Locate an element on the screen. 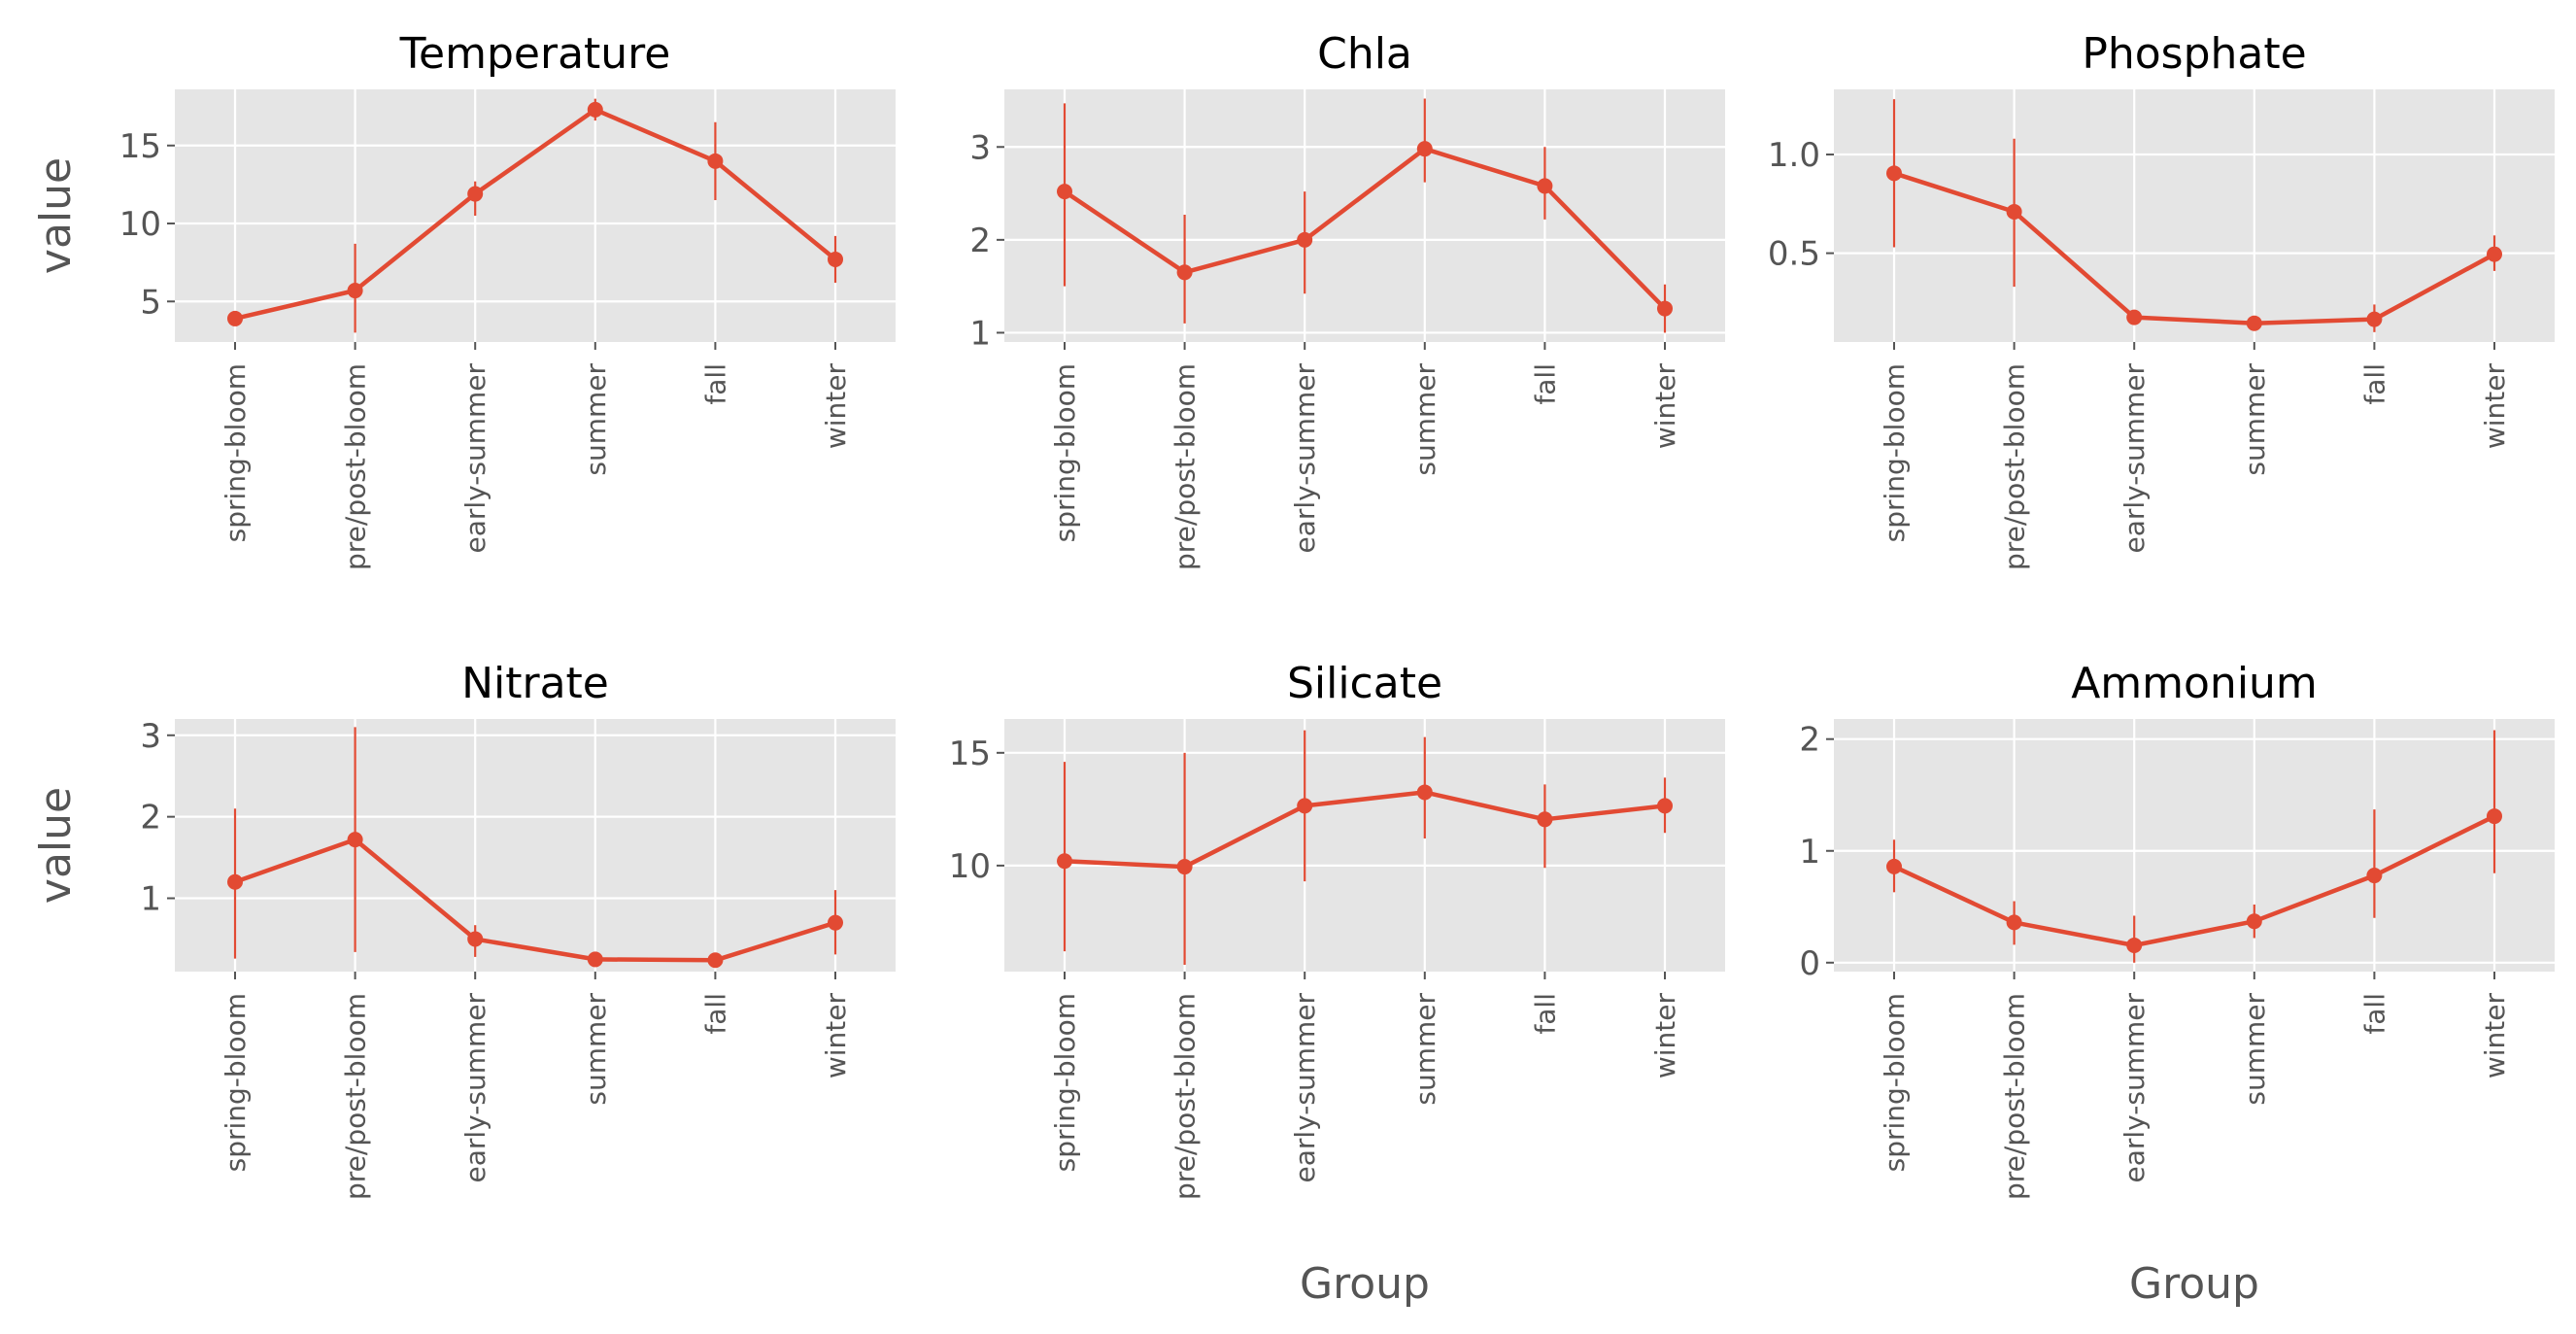  subplot-title: Nitrate is located at coordinates (535, 683).